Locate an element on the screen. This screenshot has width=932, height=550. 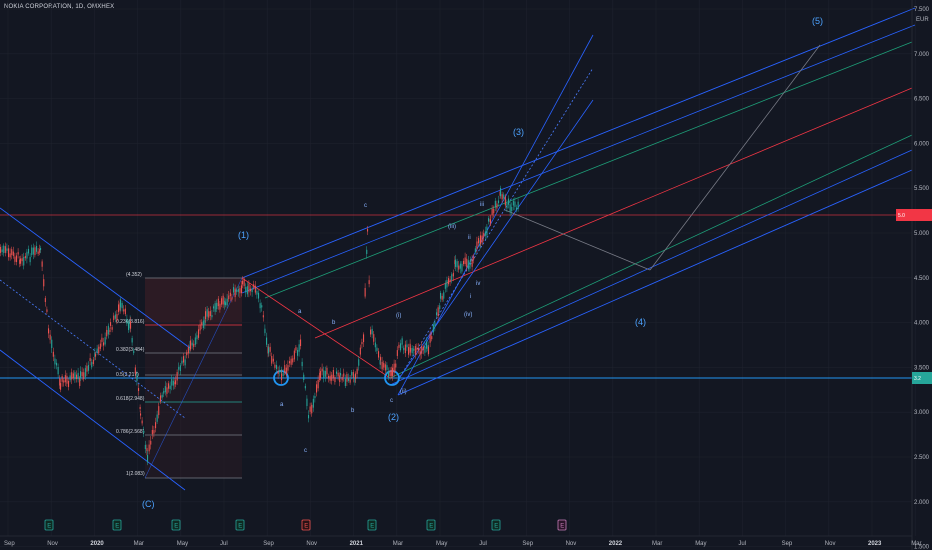
sub-label: a is located at coordinates (282, 405).